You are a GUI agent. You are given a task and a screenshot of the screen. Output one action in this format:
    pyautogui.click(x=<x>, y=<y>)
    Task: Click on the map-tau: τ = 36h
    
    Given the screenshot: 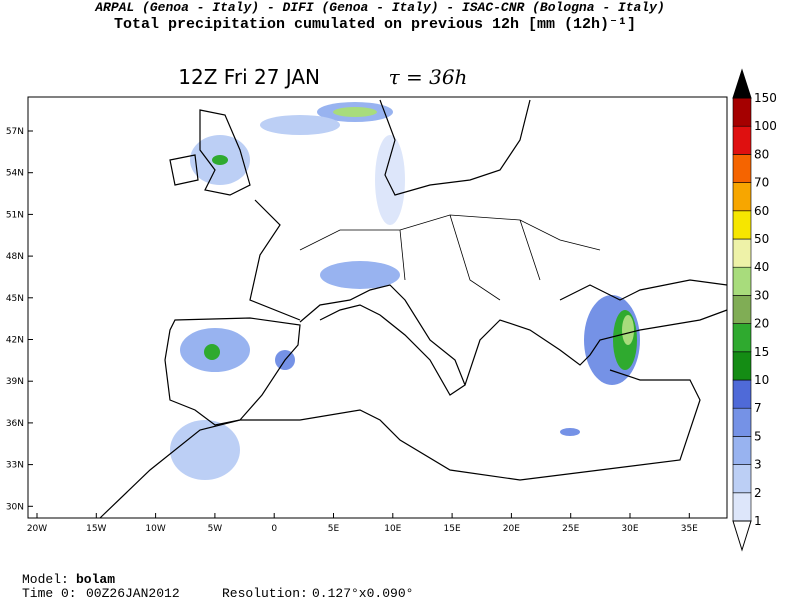 What is the action you would take?
    pyautogui.click(x=428, y=77)
    